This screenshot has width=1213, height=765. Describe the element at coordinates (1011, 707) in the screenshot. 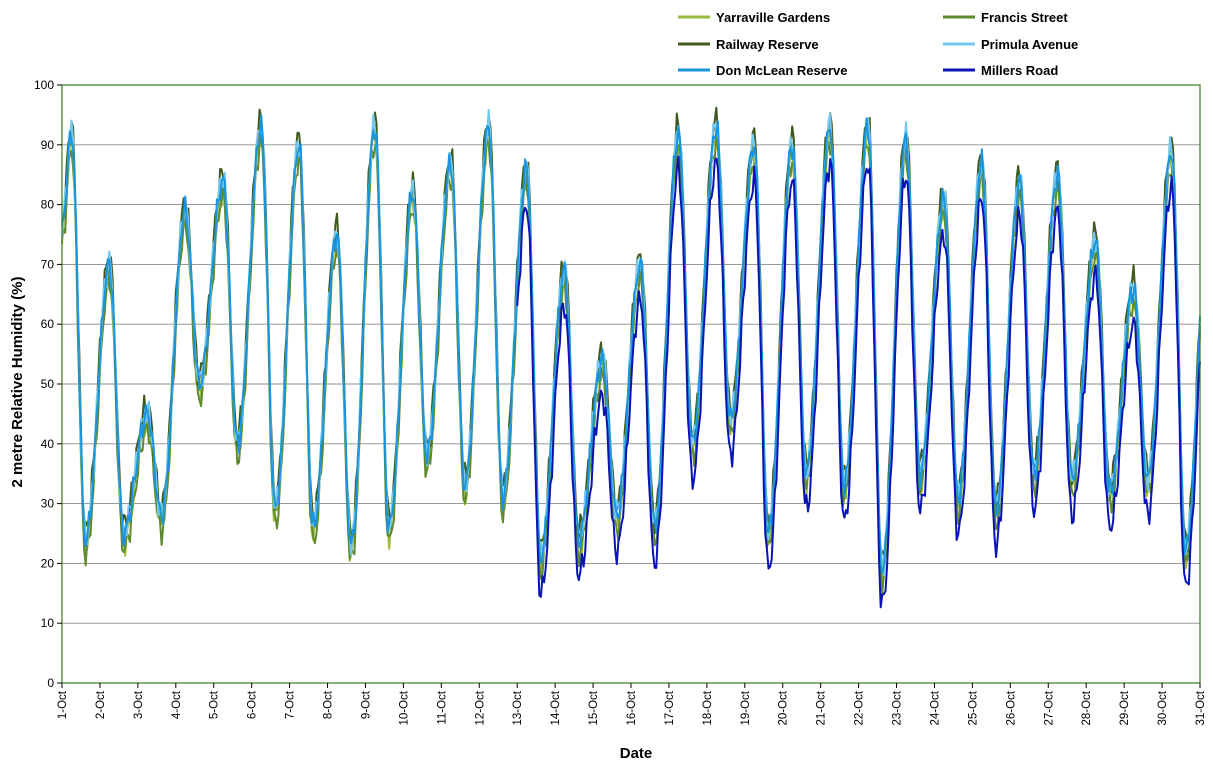

I see `x-tick-label: 26-Oct` at that location.